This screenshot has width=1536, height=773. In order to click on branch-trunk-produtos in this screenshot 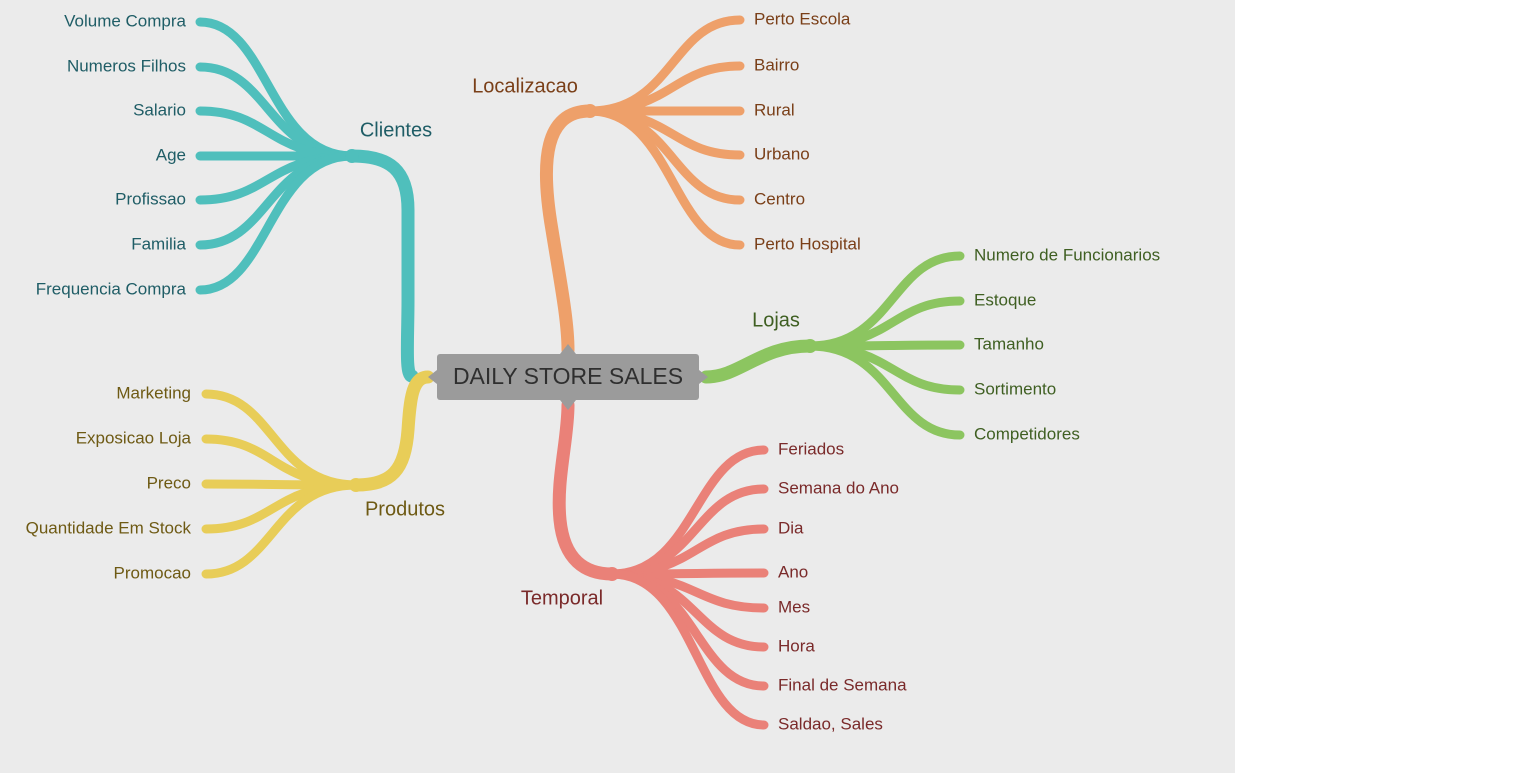, I will do `click(392, 431)`.